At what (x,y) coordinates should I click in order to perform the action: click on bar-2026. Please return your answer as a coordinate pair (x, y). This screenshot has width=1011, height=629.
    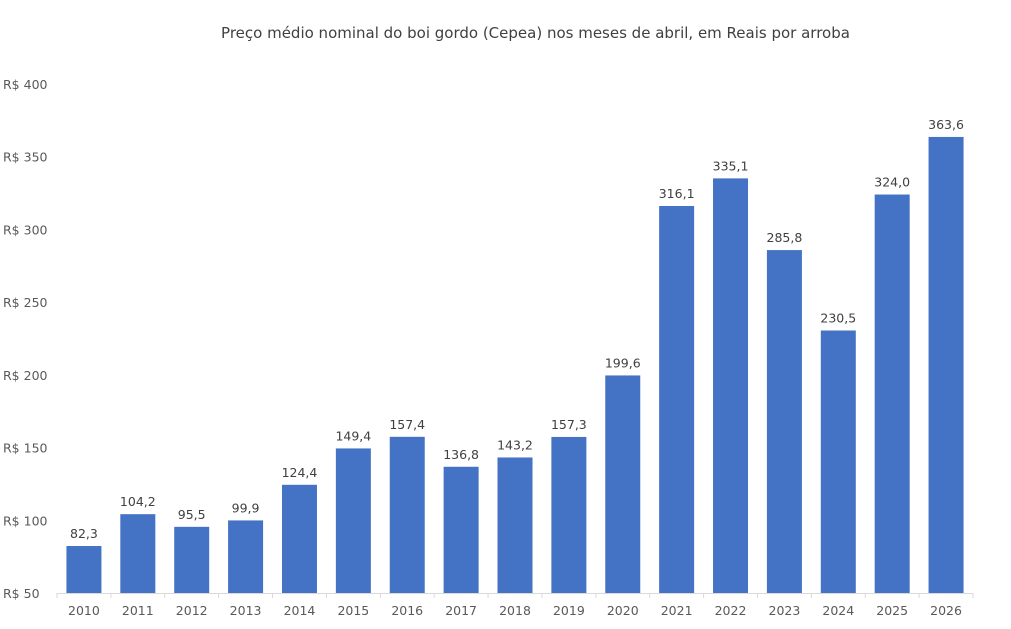
    Looking at the image, I should click on (946, 364).